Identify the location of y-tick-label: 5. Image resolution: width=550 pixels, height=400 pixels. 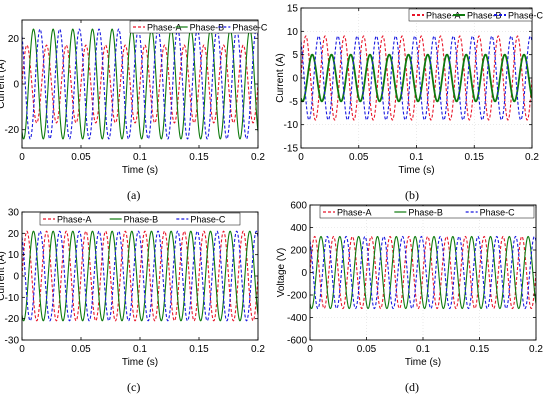
(295, 55).